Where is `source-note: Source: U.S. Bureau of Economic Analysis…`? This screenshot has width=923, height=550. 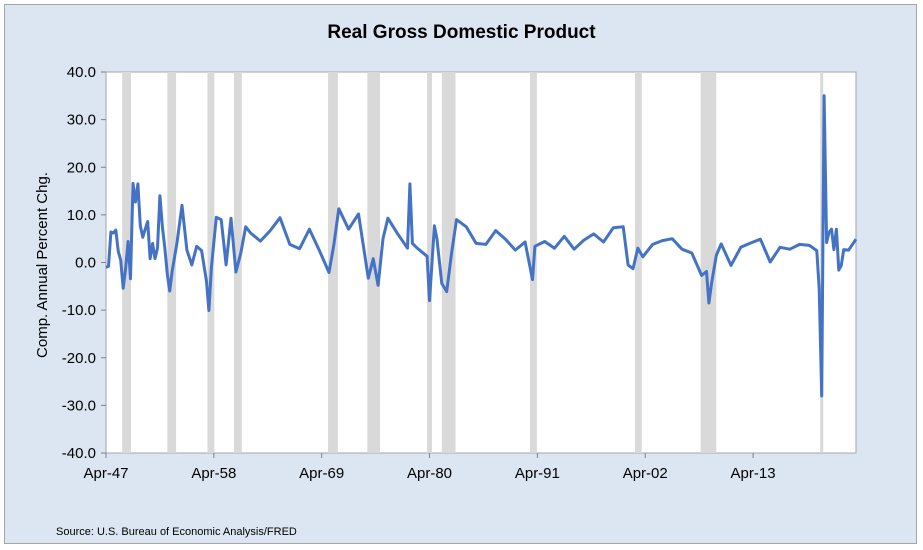
source-note: Source: U.S. Bureau of Economic Analysis… is located at coordinates (176, 532).